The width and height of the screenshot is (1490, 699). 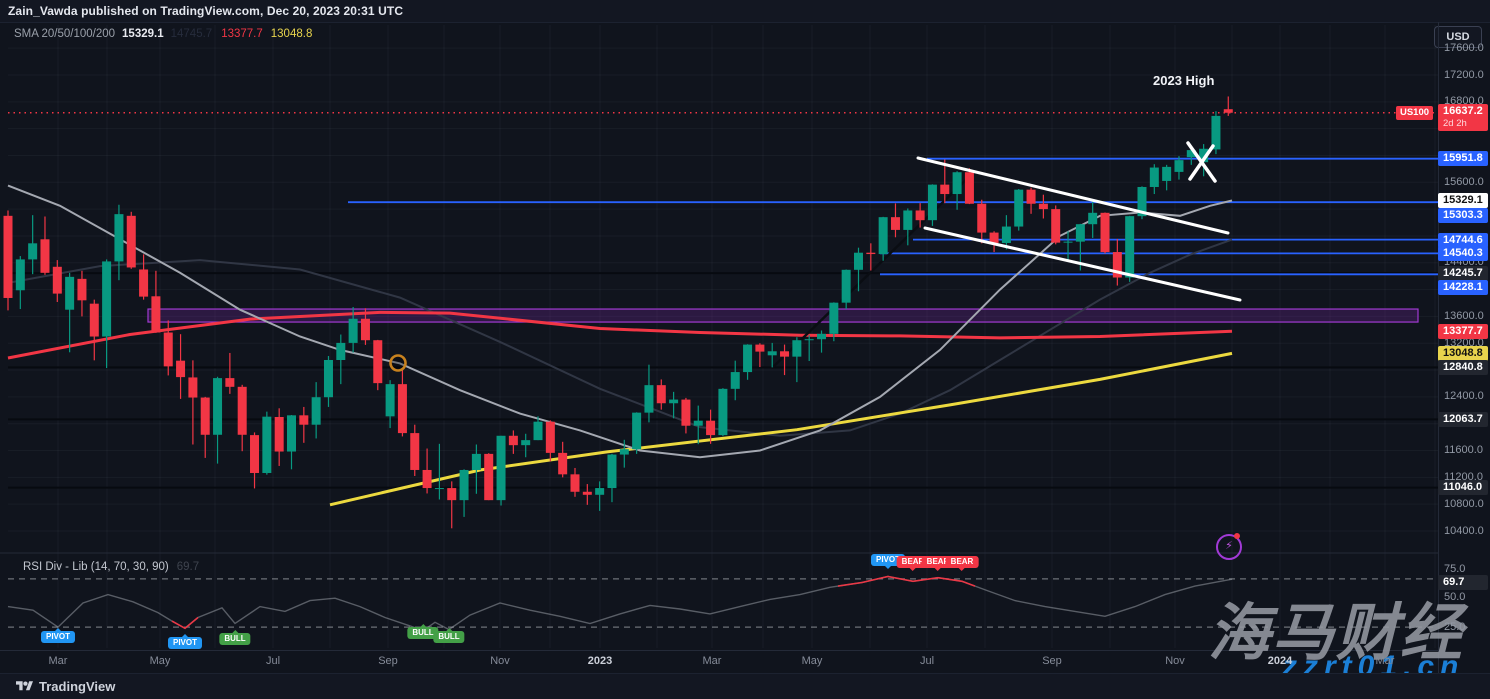 I want to click on price-axis-label: 17600.0, so click(x=1464, y=48).